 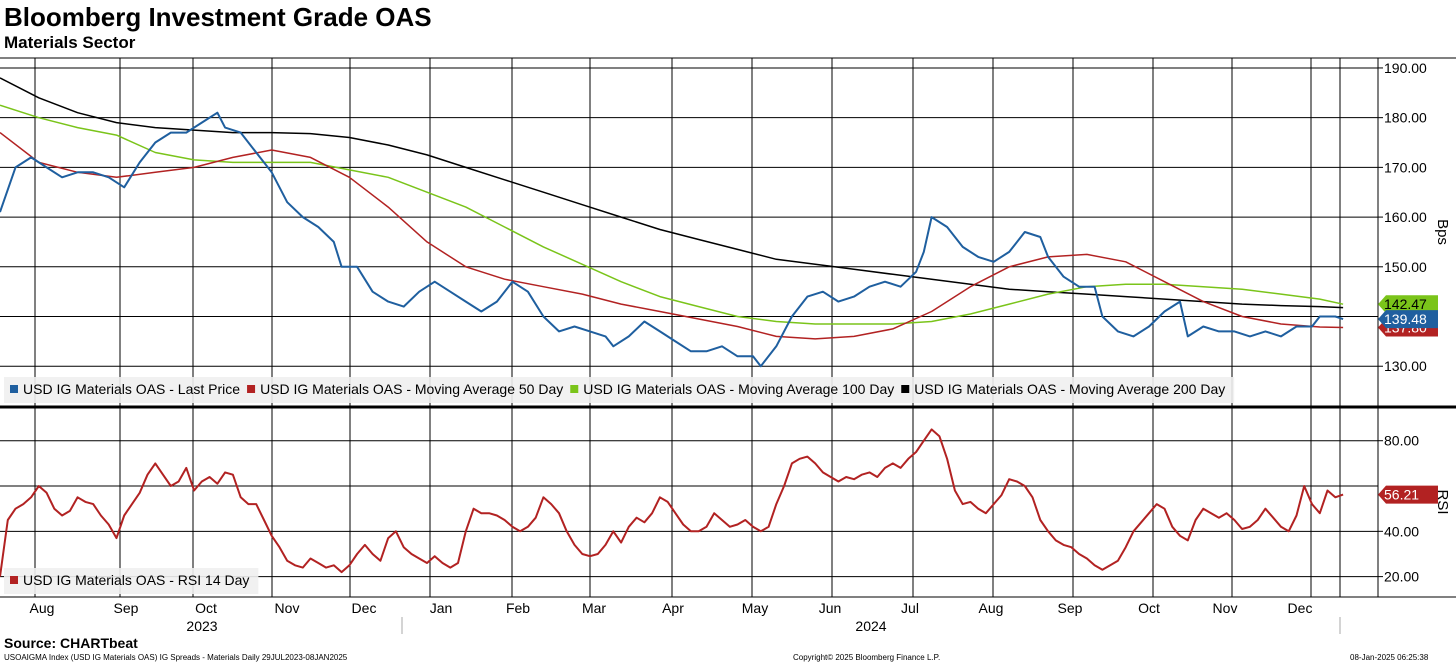 I want to click on value-box-label: 139.48, so click(x=1405, y=319).